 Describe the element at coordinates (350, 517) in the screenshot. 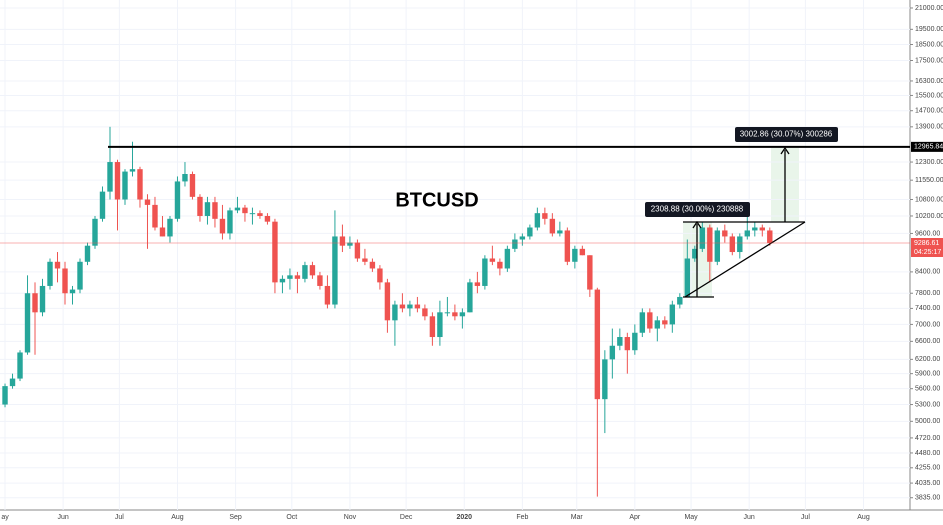

I see `x-tick-label: Nov` at that location.